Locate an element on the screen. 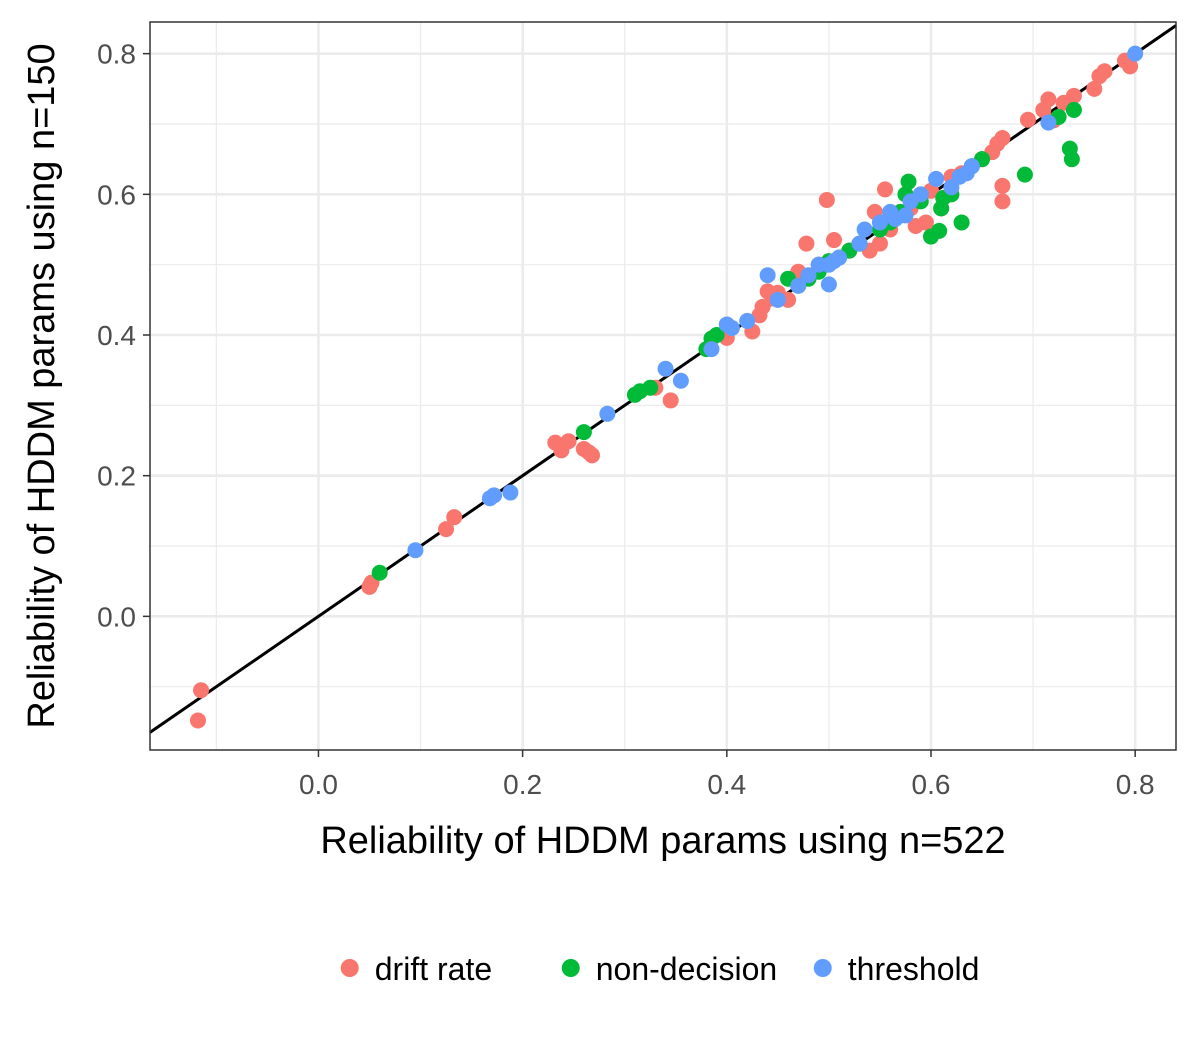 This screenshot has height=1050, width=1200. x-tick-label: 0.2 is located at coordinates (522, 784).